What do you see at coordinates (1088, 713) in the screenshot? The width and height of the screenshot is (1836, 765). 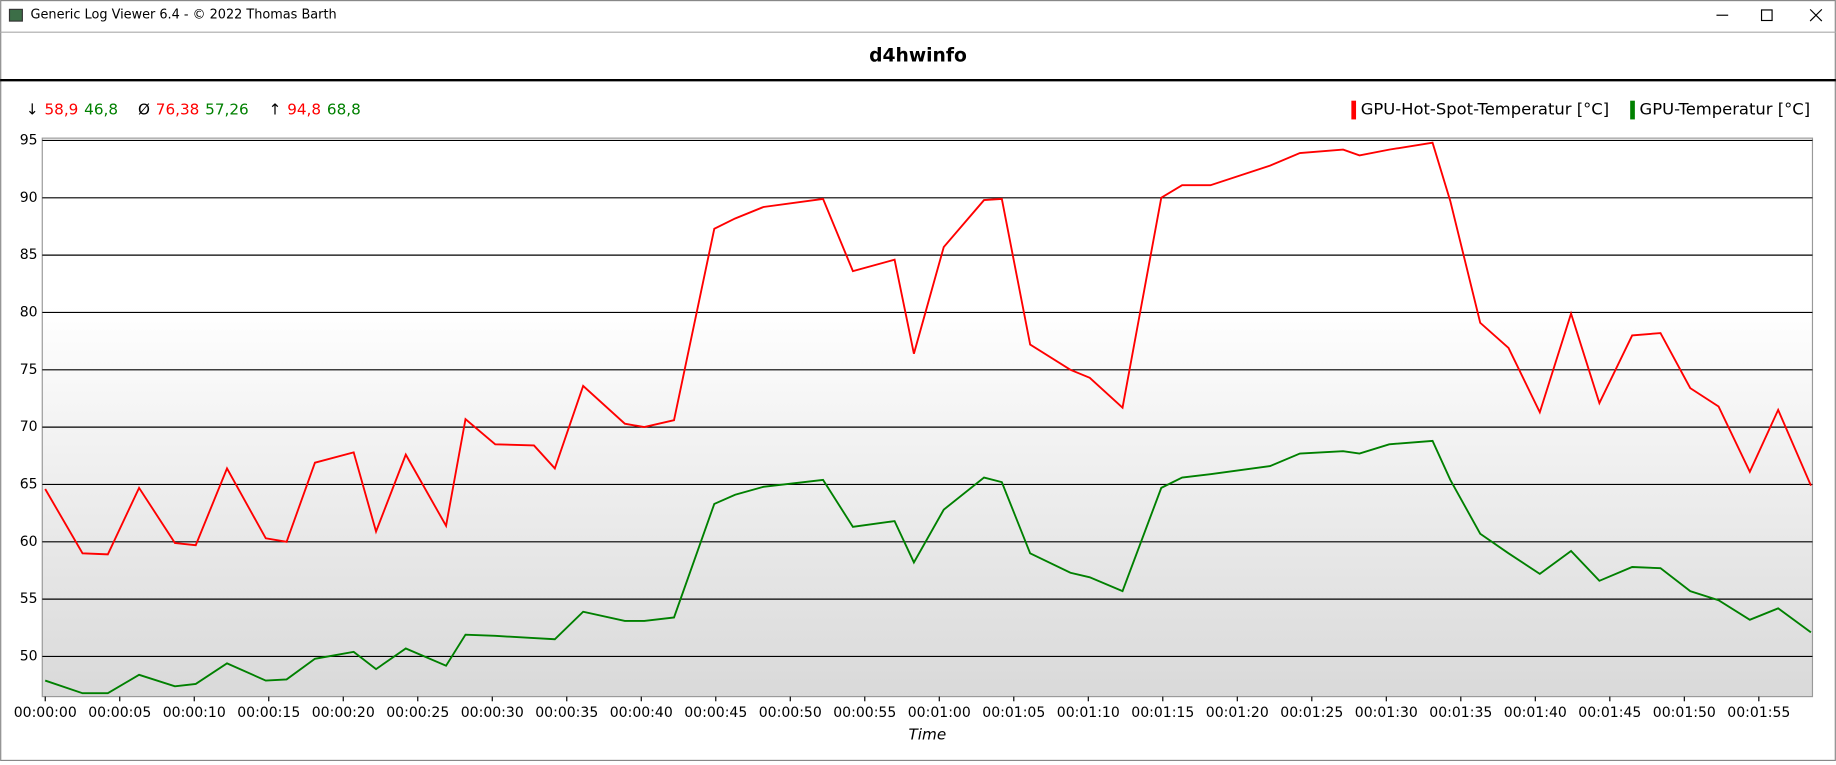 I see `x-tick-label: 00:01:10` at bounding box center [1088, 713].